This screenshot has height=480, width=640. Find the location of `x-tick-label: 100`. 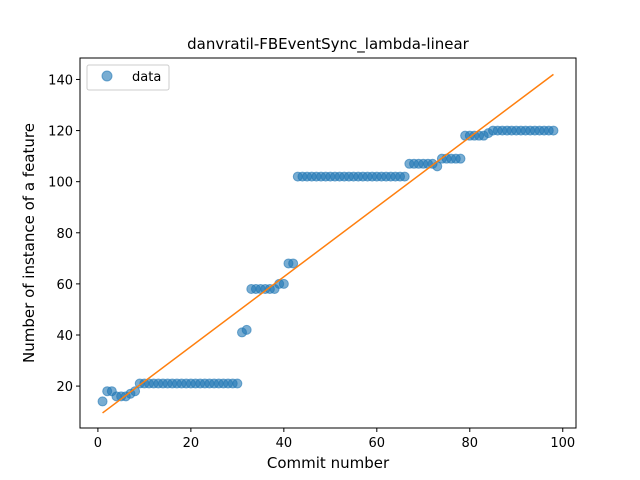

x-tick-label: 100 is located at coordinates (562, 443).